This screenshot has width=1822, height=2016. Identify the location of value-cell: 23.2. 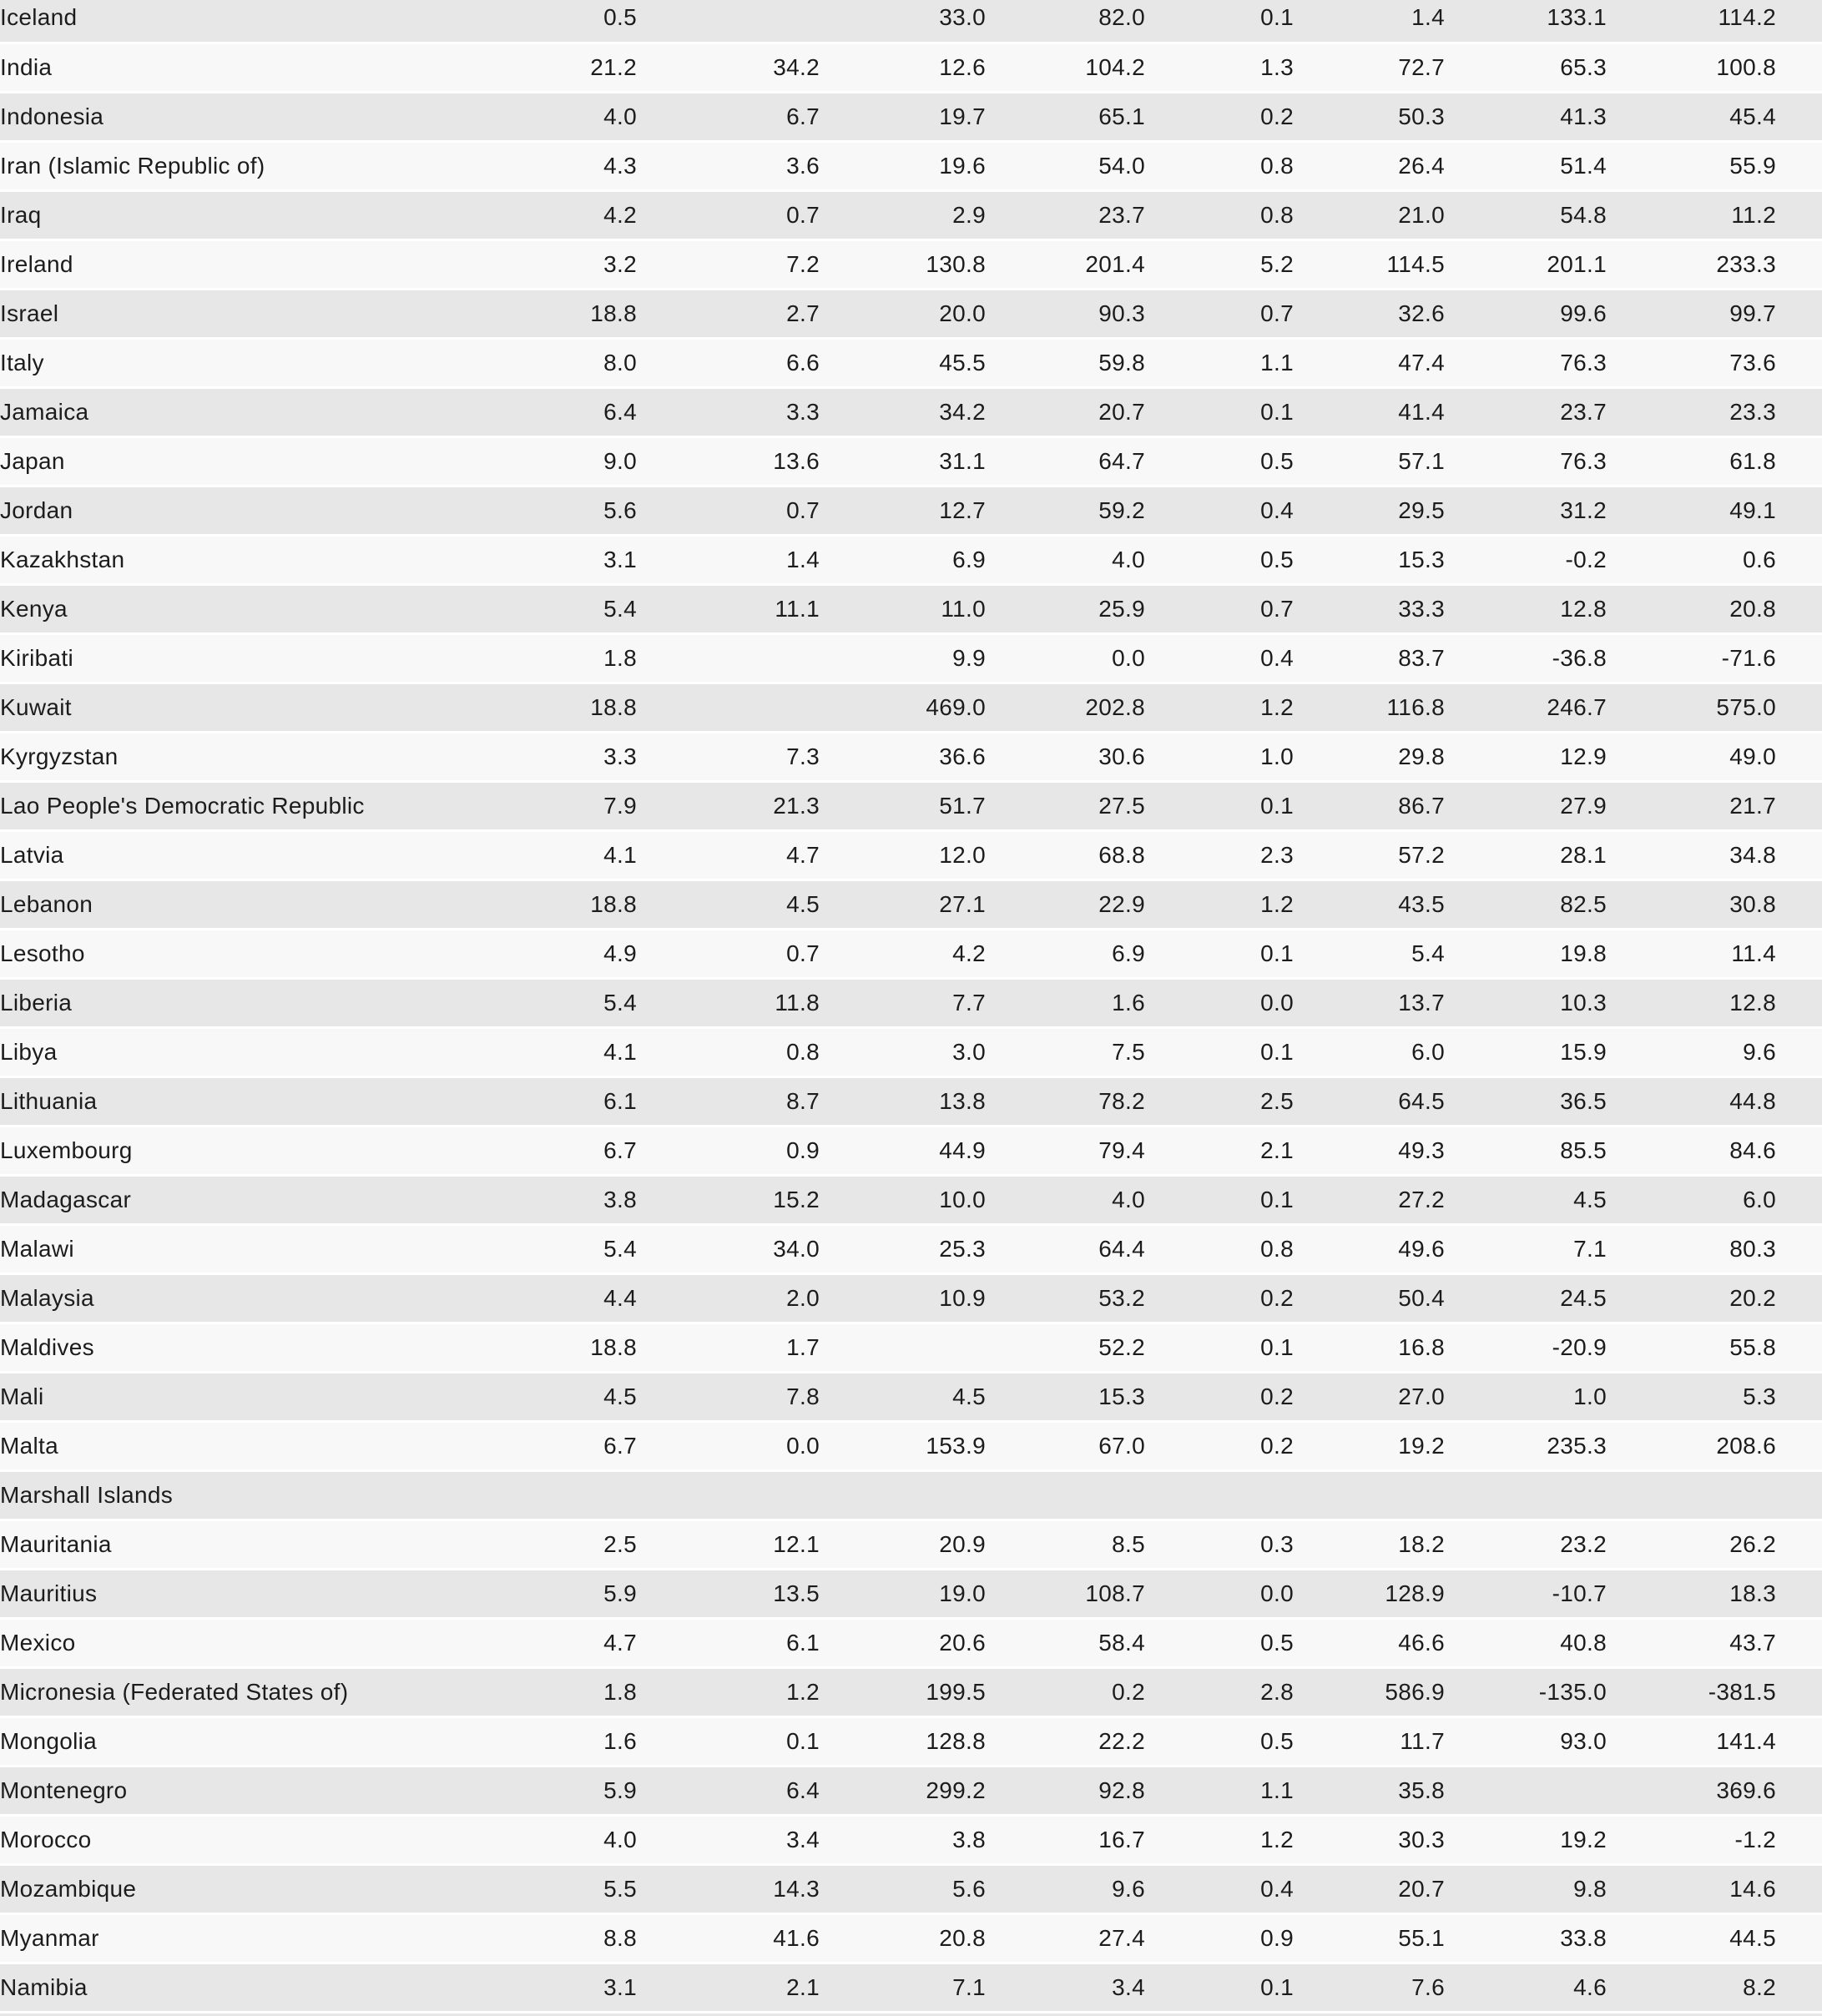
(1526, 1545).